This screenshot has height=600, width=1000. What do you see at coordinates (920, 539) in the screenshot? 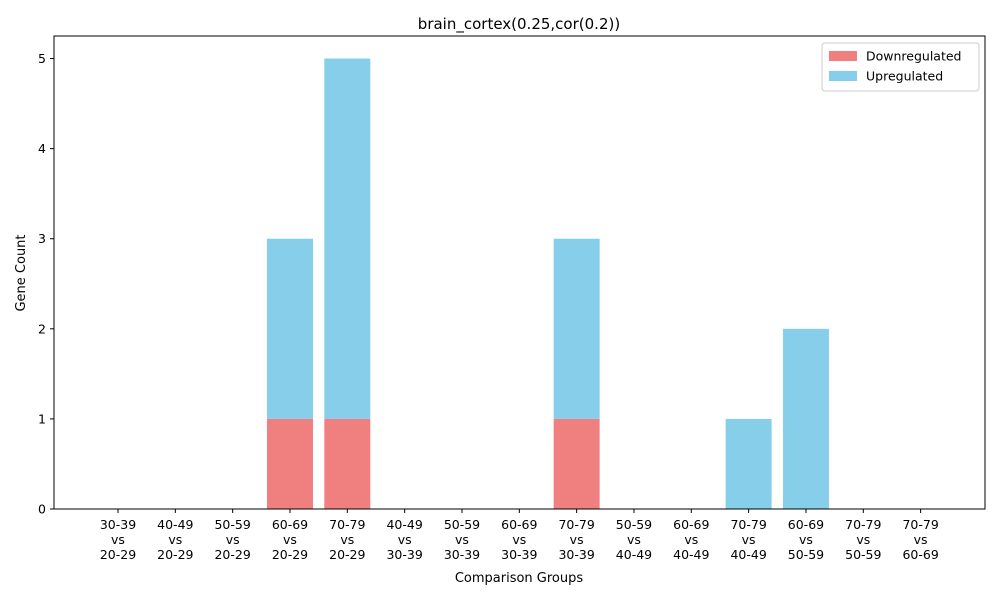
I see `x-tick-label: 70-79 vs 60-69` at bounding box center [920, 539].